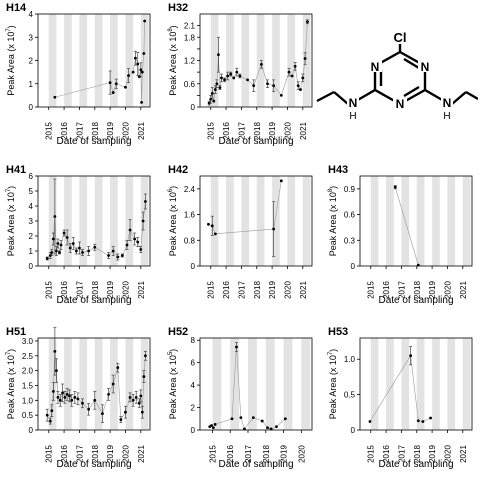  Describe the element at coordinates (446, 116) in the screenshot. I see `amine-h-label-right: H` at that location.